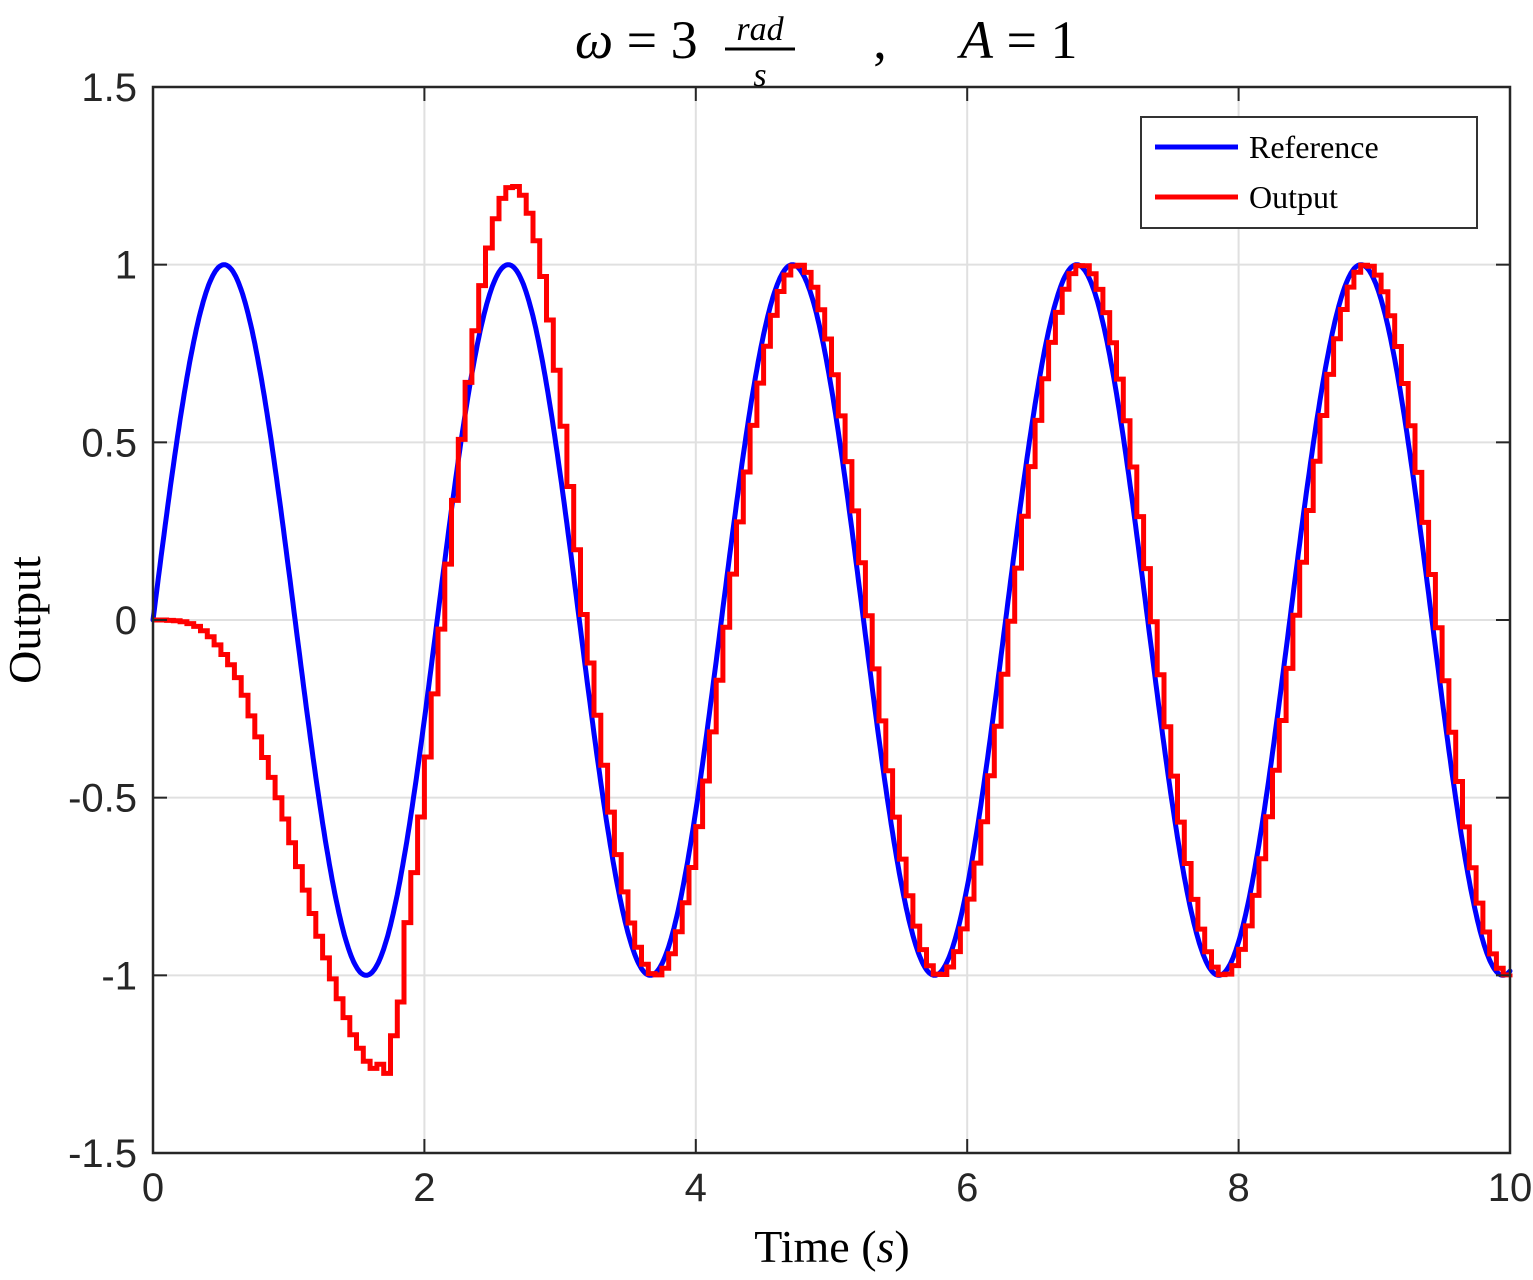 Image resolution: width=1533 pixels, height=1280 pixels. I want to click on title-var-a: A, so click(975, 40).